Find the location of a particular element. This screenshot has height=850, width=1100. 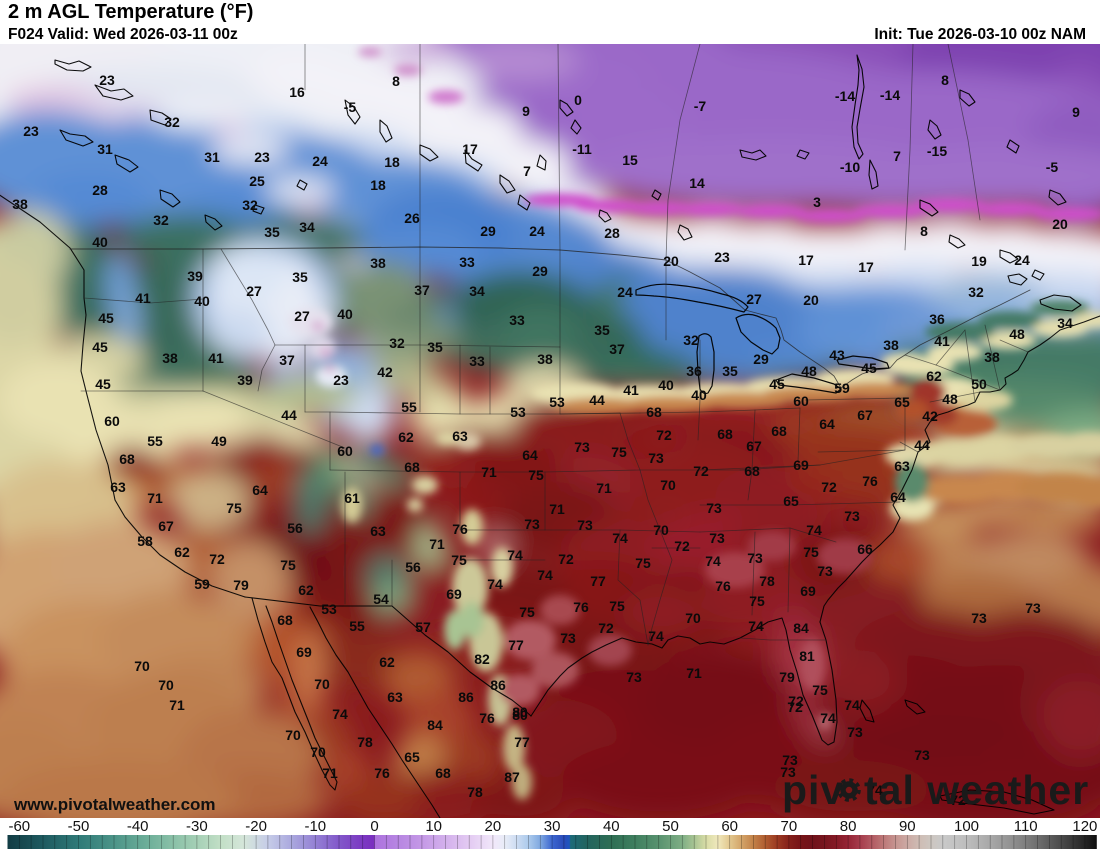

svg-text: 32 is located at coordinates (172, 122).